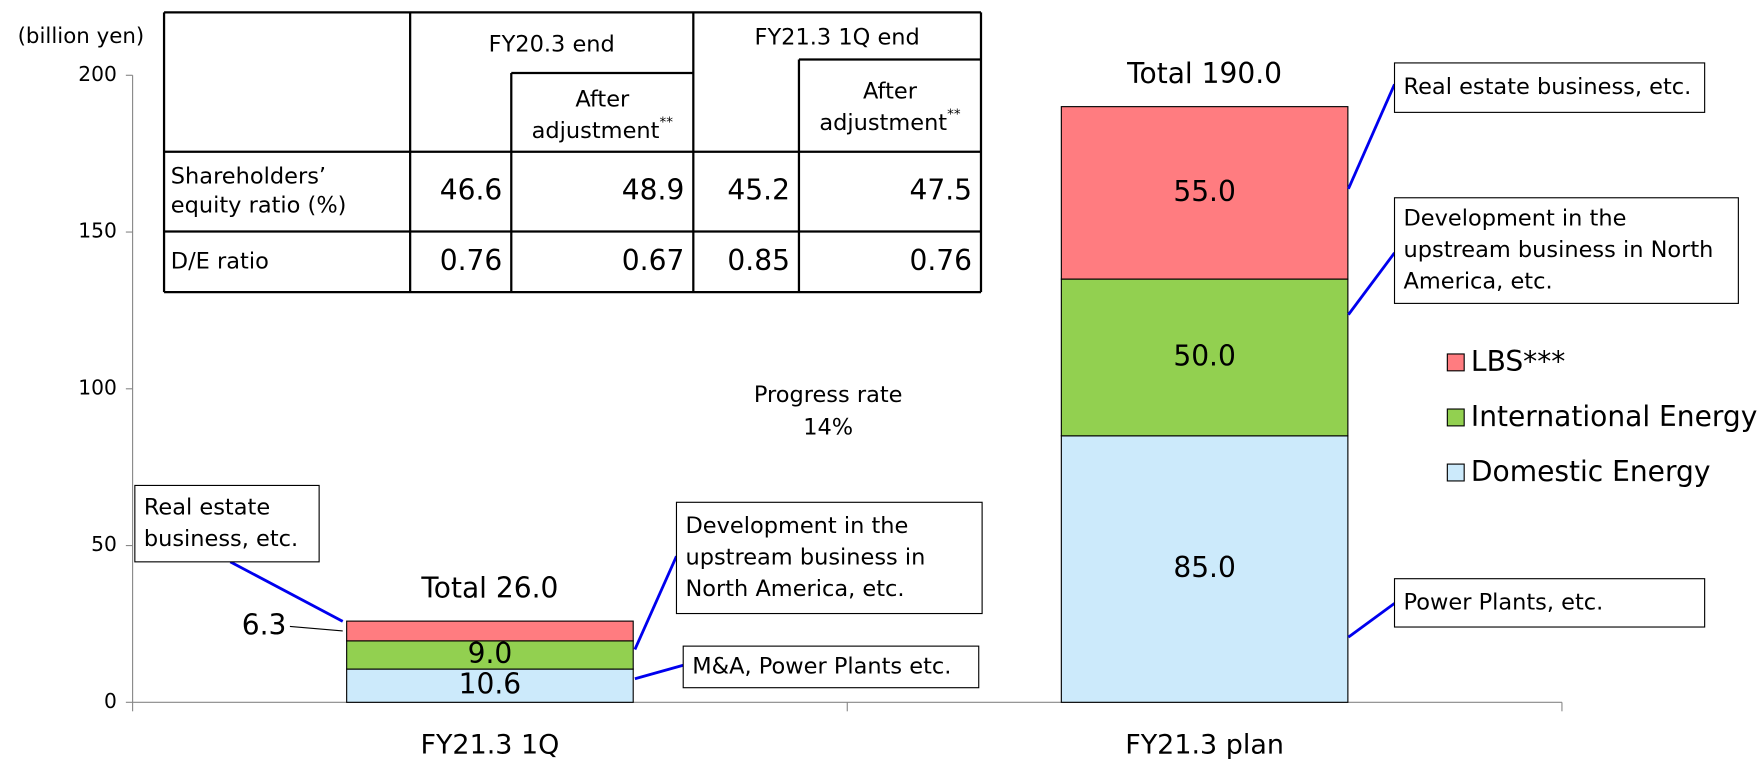 The image size is (1762, 760). I want to click on value-label: 6.3, so click(264, 624).